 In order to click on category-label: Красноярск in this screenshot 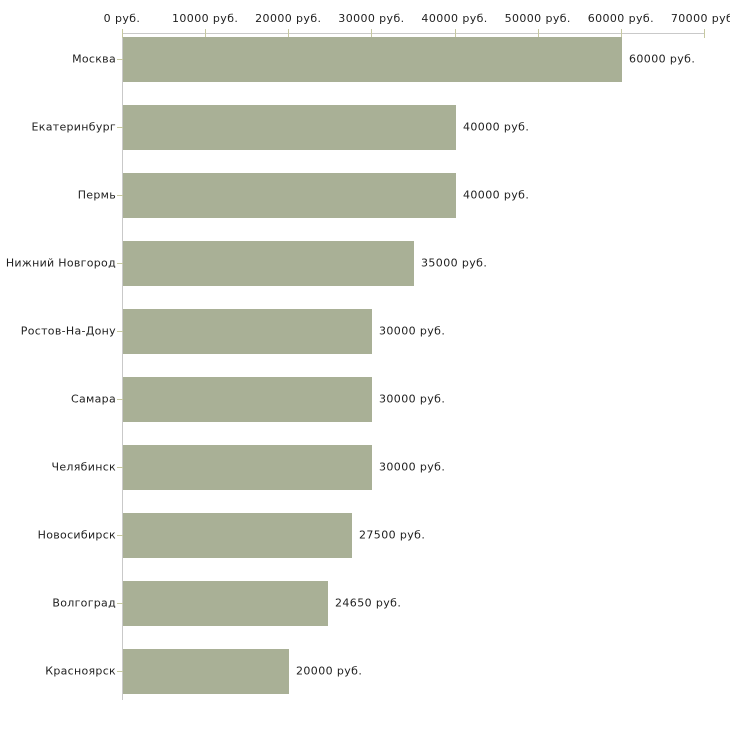, I will do `click(80, 671)`.